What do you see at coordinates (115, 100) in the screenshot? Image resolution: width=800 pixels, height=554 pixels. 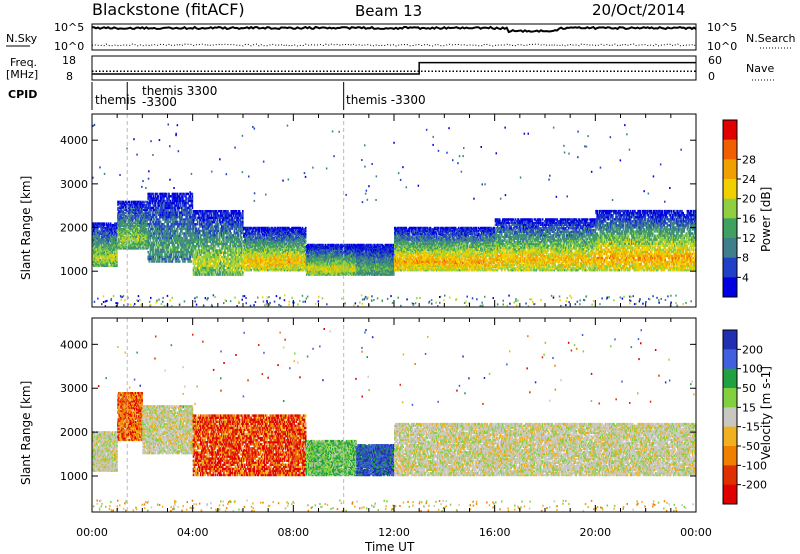 I see `cpid-entry: themis` at bounding box center [115, 100].